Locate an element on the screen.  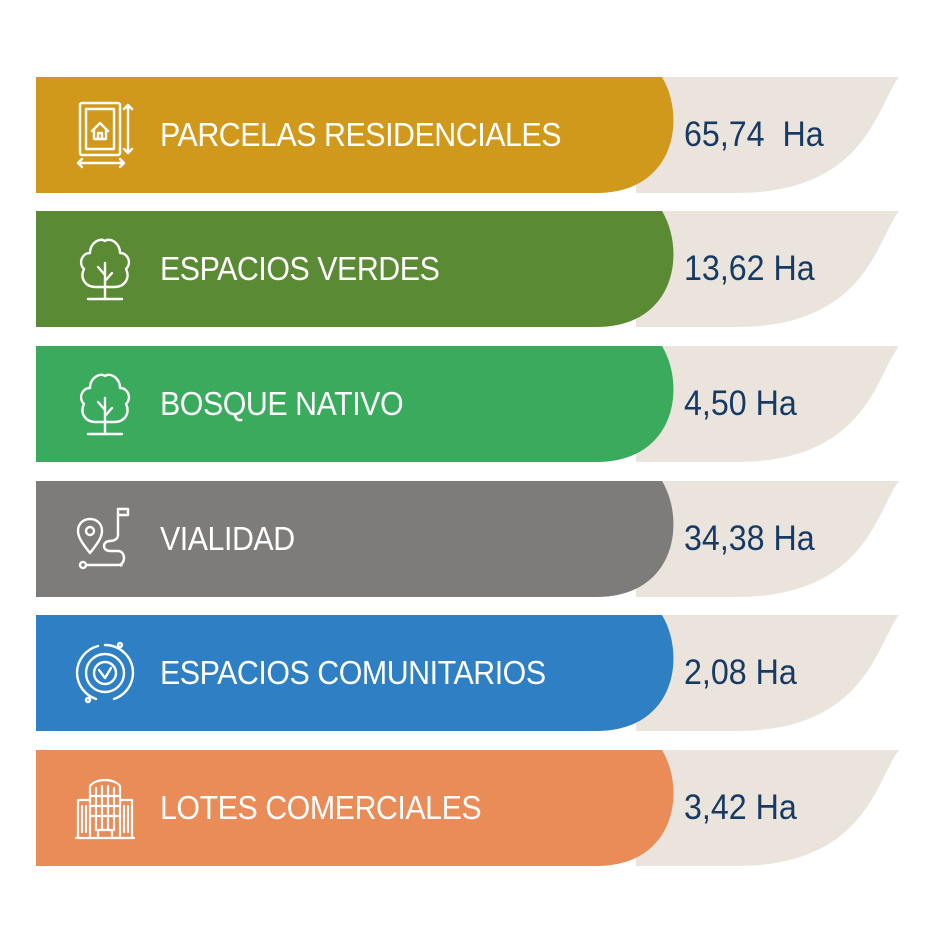
row-label: PARCELAS RESIDENCIALES is located at coordinates (361, 134).